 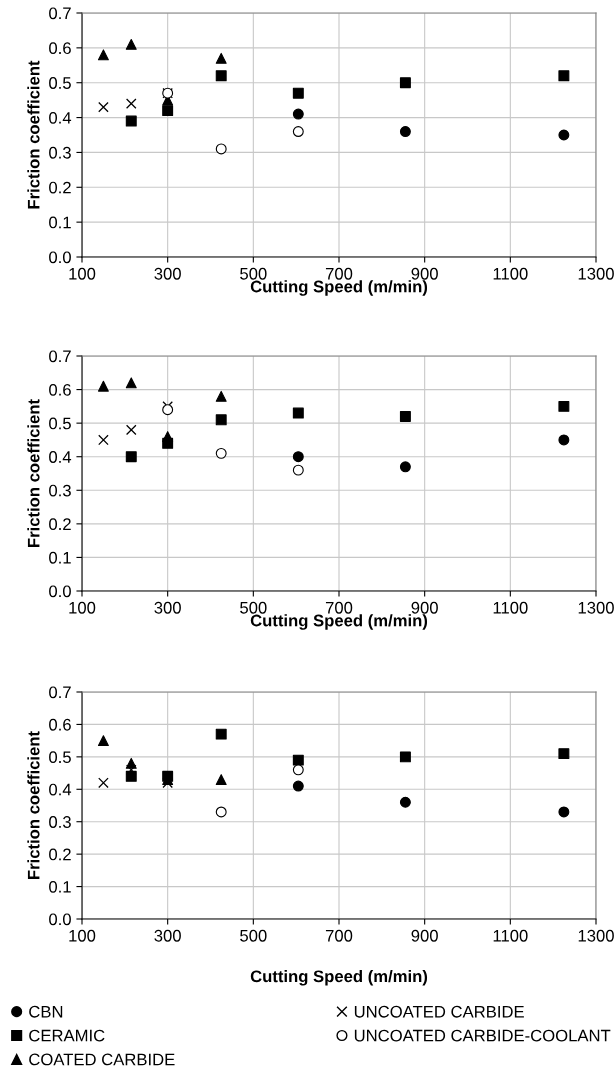 I want to click on legend-label: UNCOATED CARBIDE, so click(x=439, y=1011).